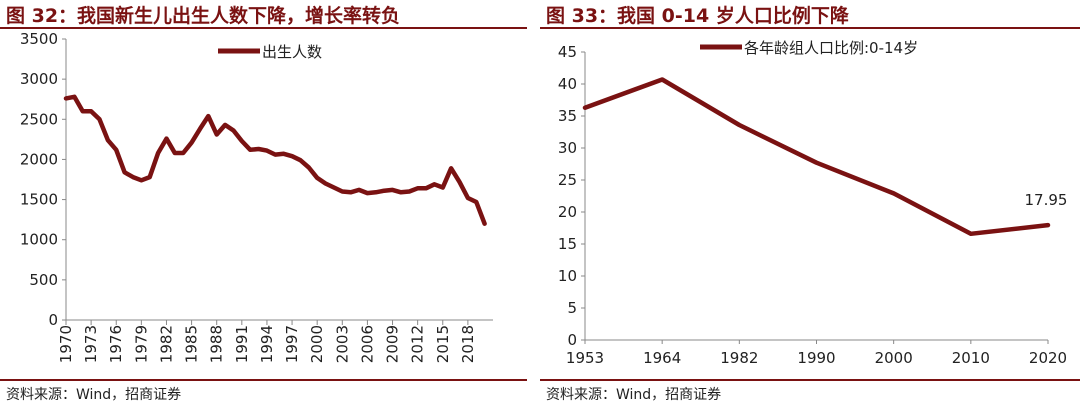 The height and width of the screenshot is (410, 1080). I want to click on x-tick-label: 1994, so click(267, 344).